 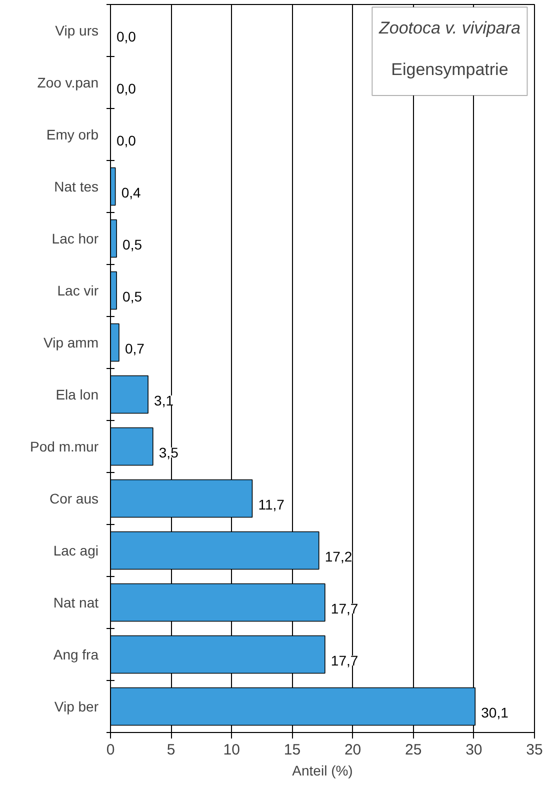 I want to click on y-tick-label: Nat tes, so click(x=76, y=186).